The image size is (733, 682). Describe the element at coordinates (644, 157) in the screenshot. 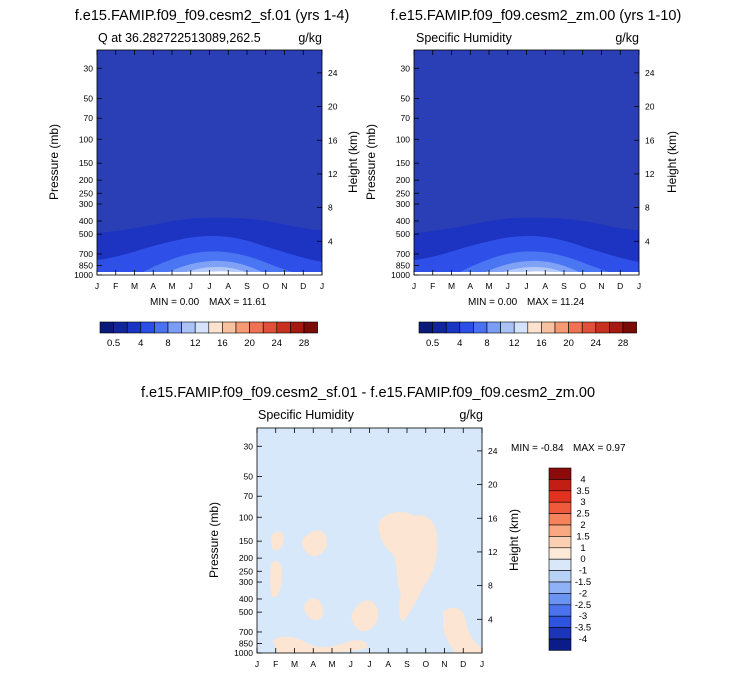

I see `panel-2-y-axis-right: 24 20 16 12 8 4` at that location.